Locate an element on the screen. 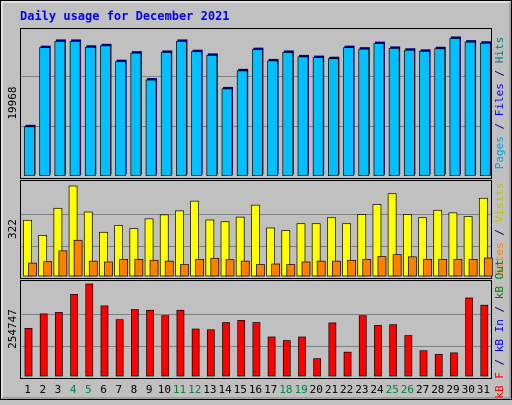 This screenshot has width=512, height=405. x-tick-label: 27 is located at coordinates (422, 389).